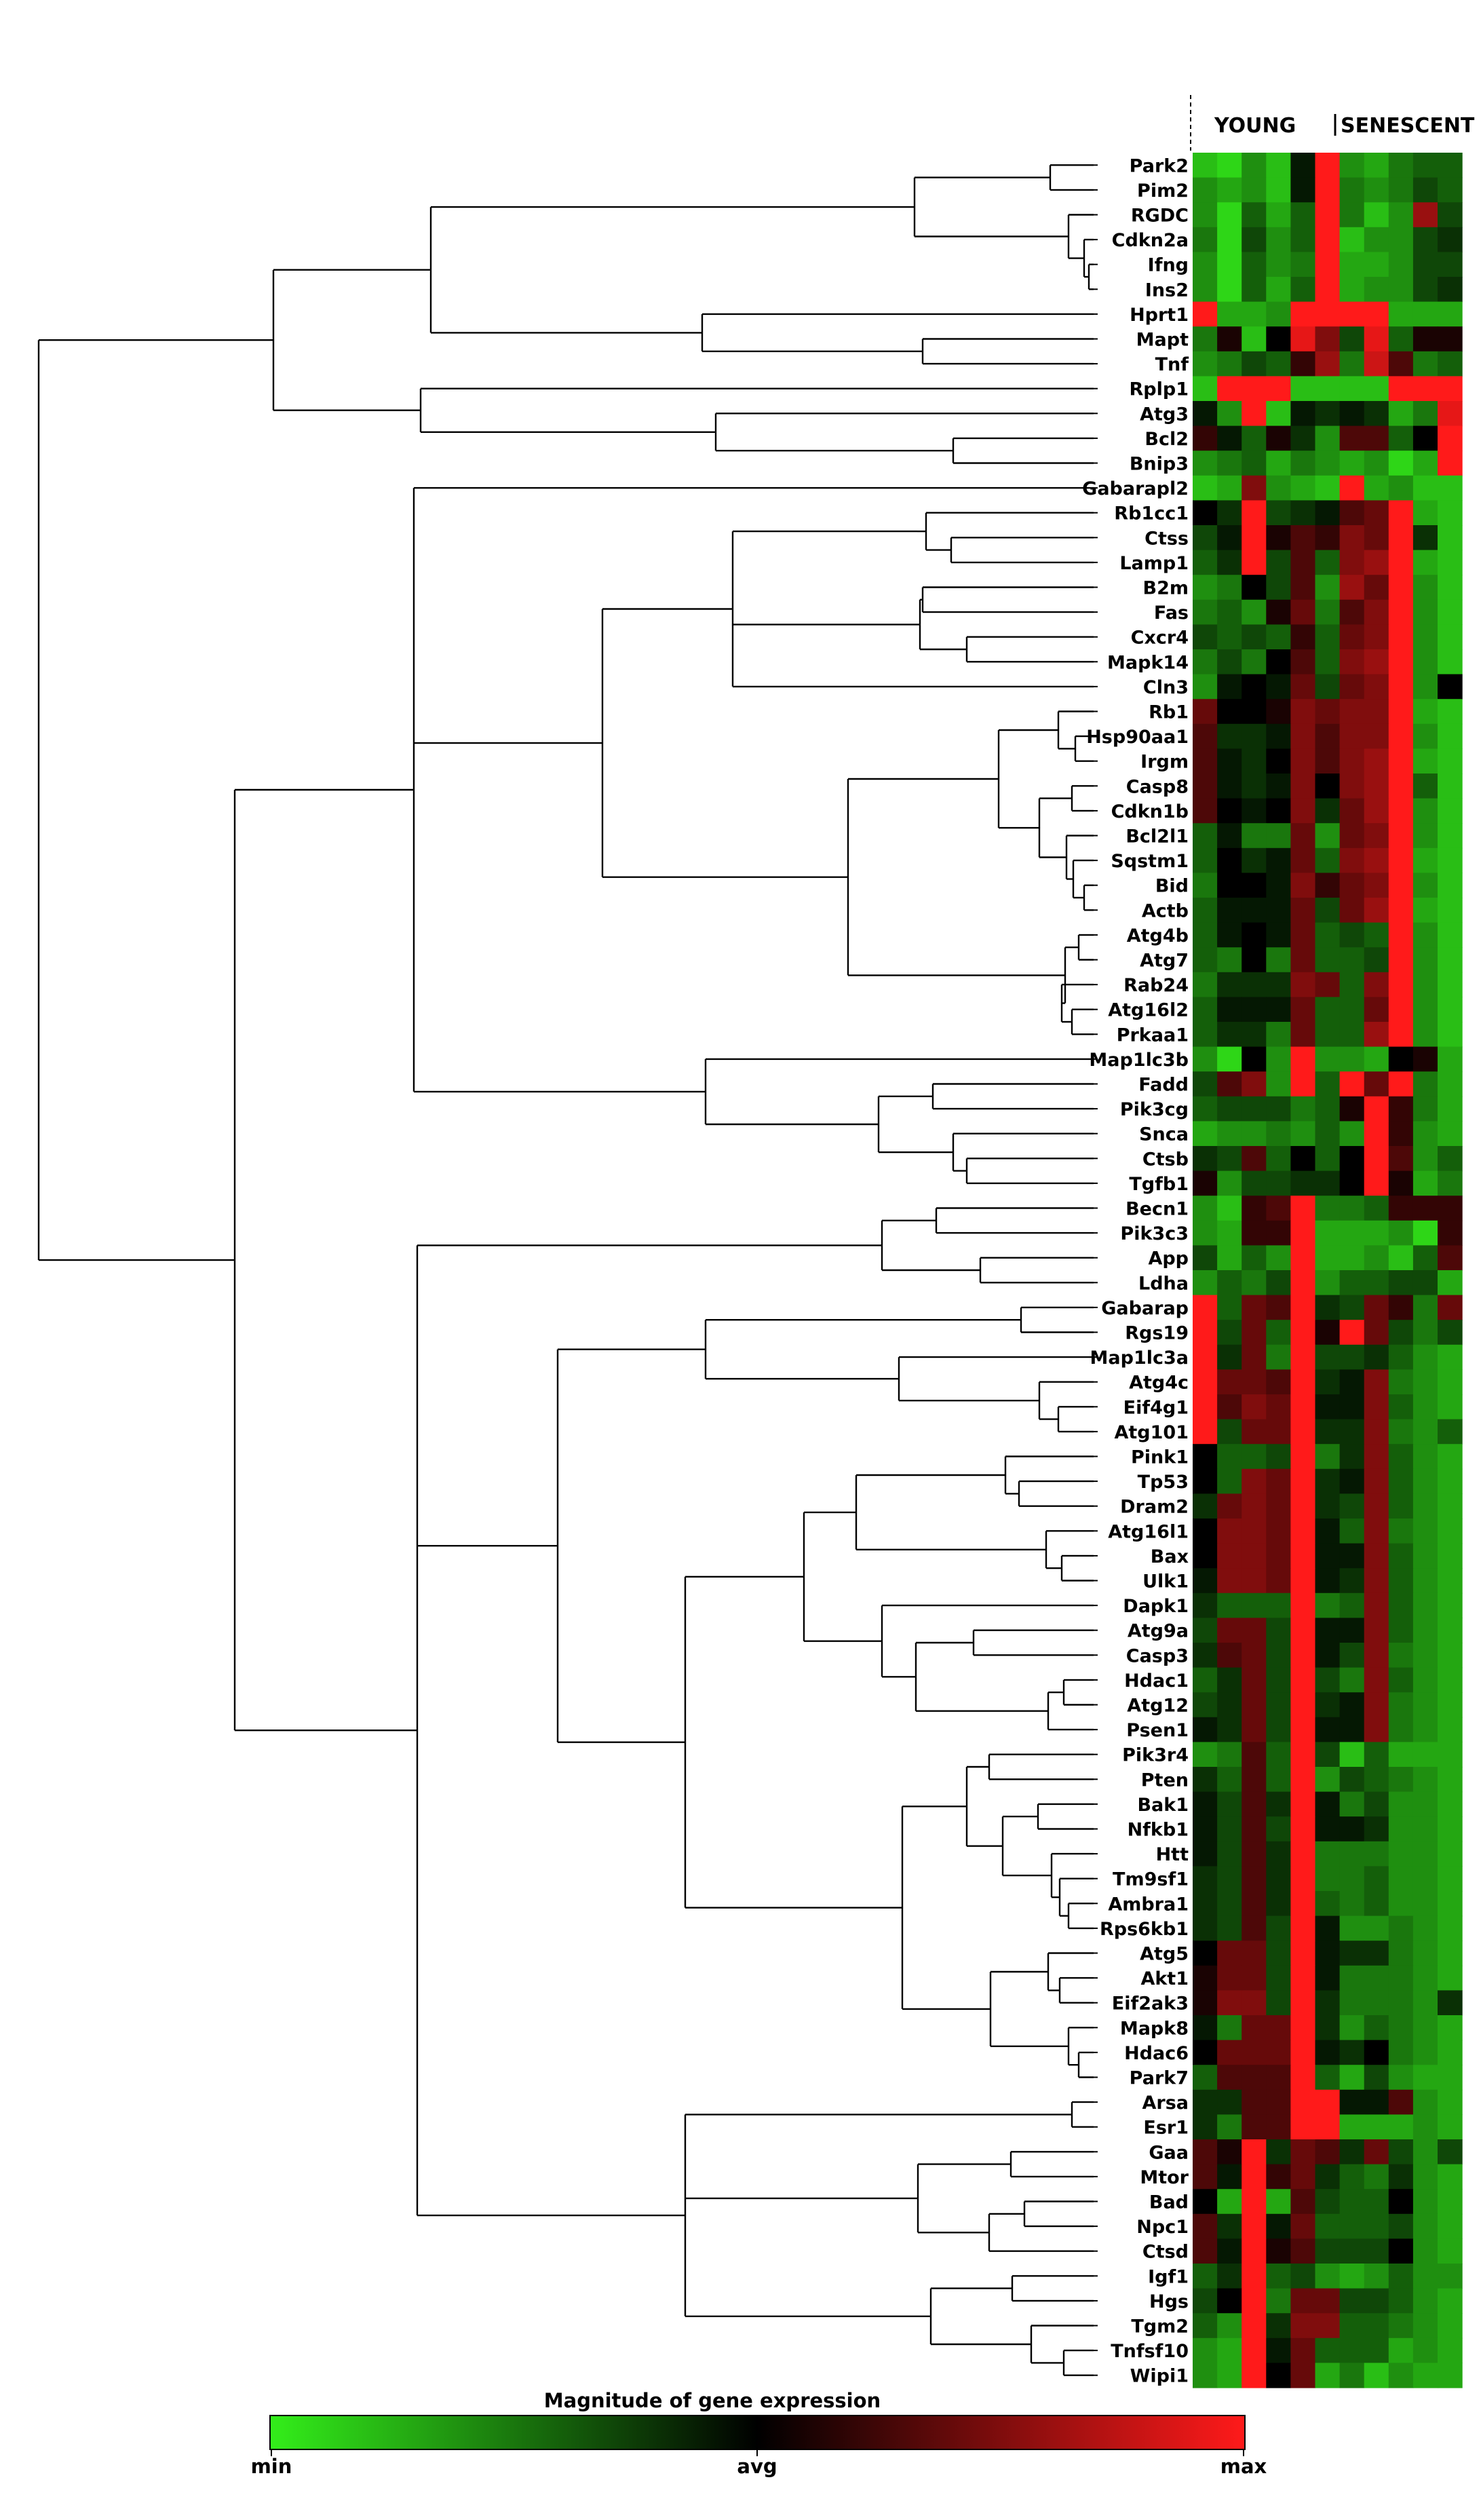 Image resolution: width=1481 pixels, height=2520 pixels. I want to click on heatmap-cell-atg5-c6, so click(1328, 1953).